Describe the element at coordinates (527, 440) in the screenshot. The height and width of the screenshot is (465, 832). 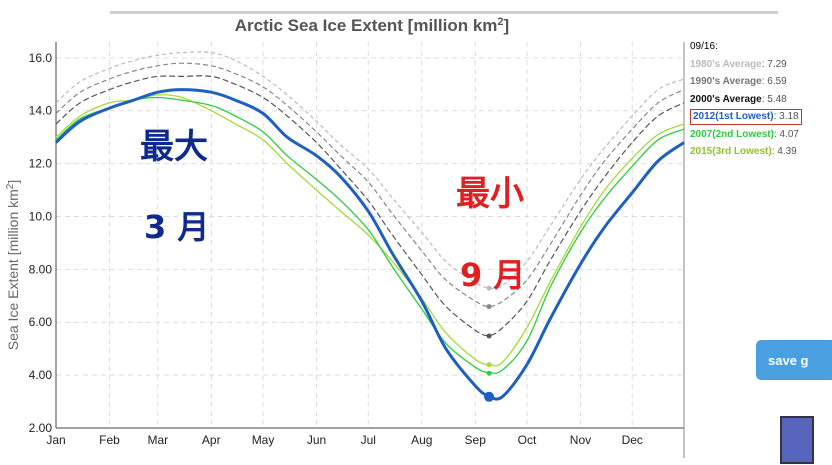
I see `x-tick-label: Oct` at that location.